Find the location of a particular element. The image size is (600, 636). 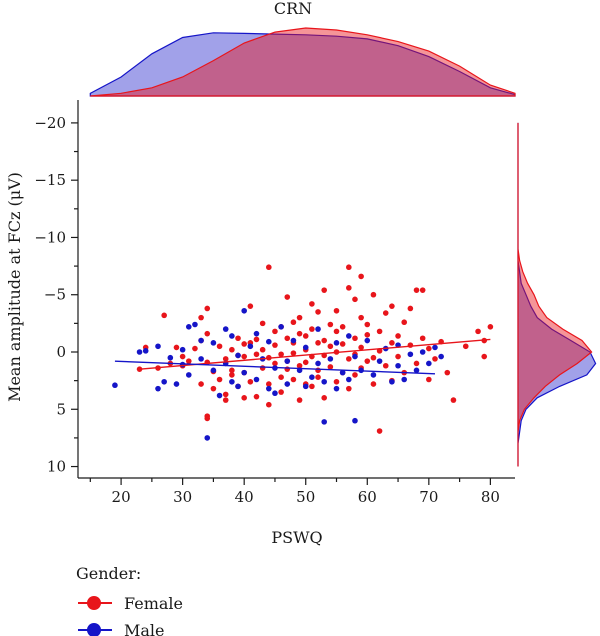

legend-label: Female is located at coordinates (153, 603).